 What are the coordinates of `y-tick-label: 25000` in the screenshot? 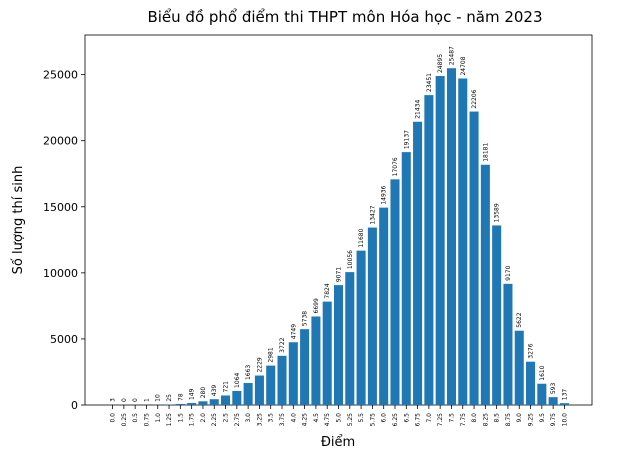 It's located at (60, 75).